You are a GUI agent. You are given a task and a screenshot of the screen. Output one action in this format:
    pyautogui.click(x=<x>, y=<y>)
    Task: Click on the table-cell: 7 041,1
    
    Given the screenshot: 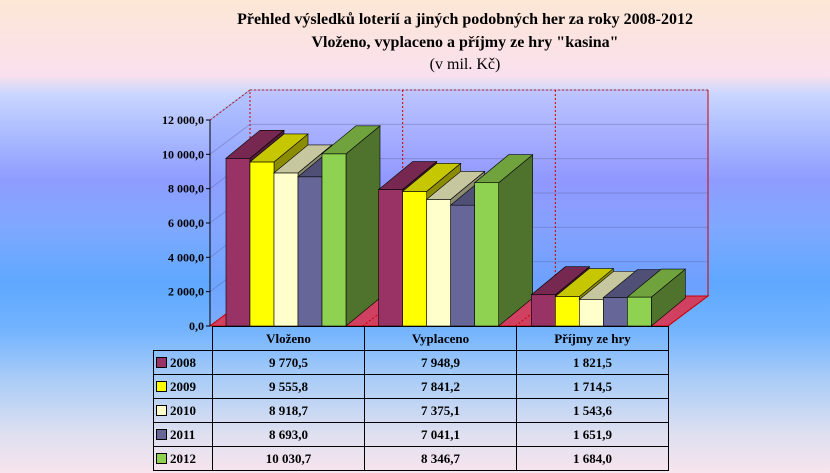 What is the action you would take?
    pyautogui.click(x=440, y=434)
    